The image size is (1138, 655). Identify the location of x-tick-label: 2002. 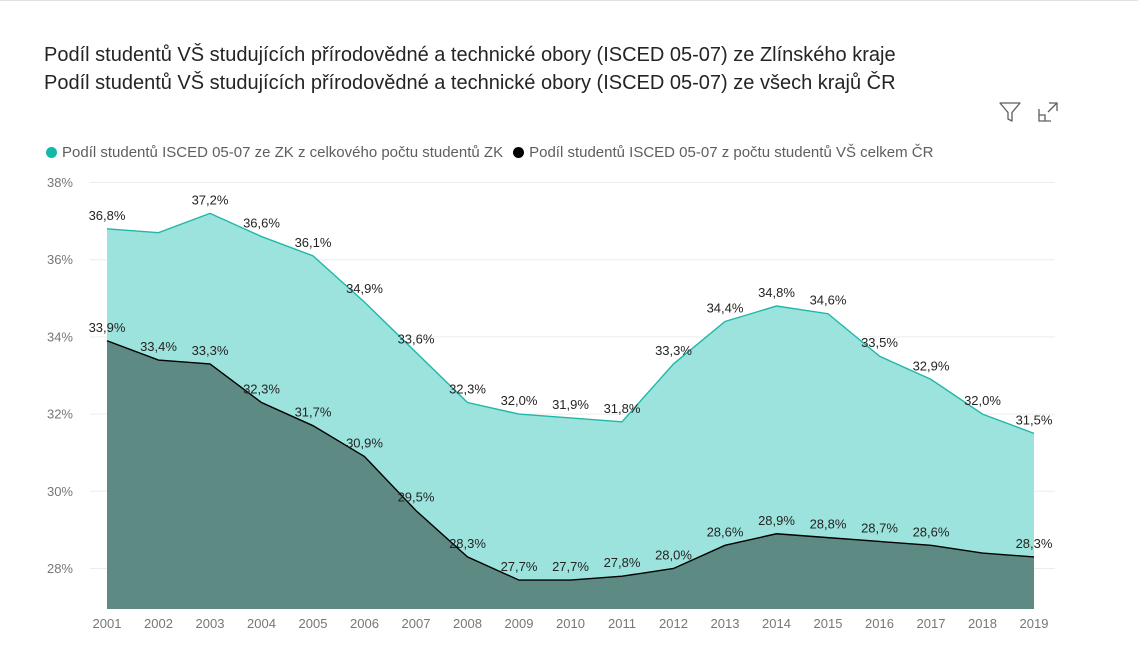
(158, 623).